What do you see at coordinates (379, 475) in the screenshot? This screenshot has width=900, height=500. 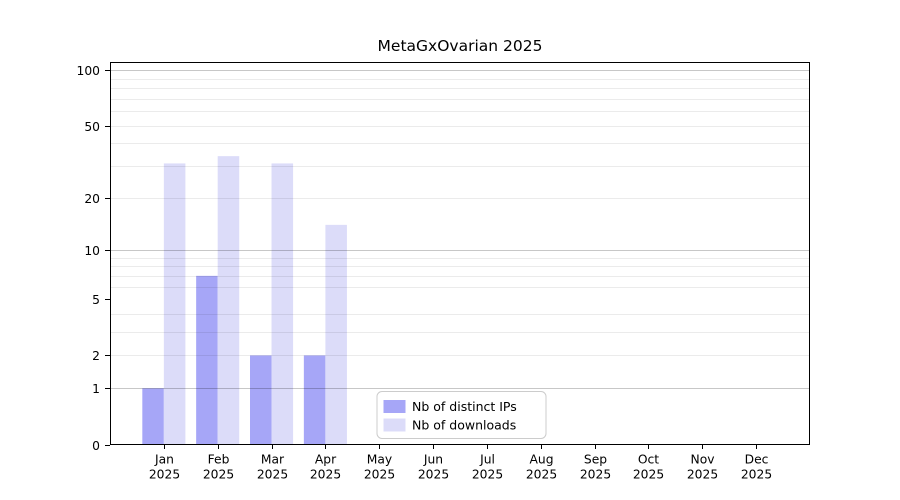 I see `x-tick-year-may: 2025` at bounding box center [379, 475].